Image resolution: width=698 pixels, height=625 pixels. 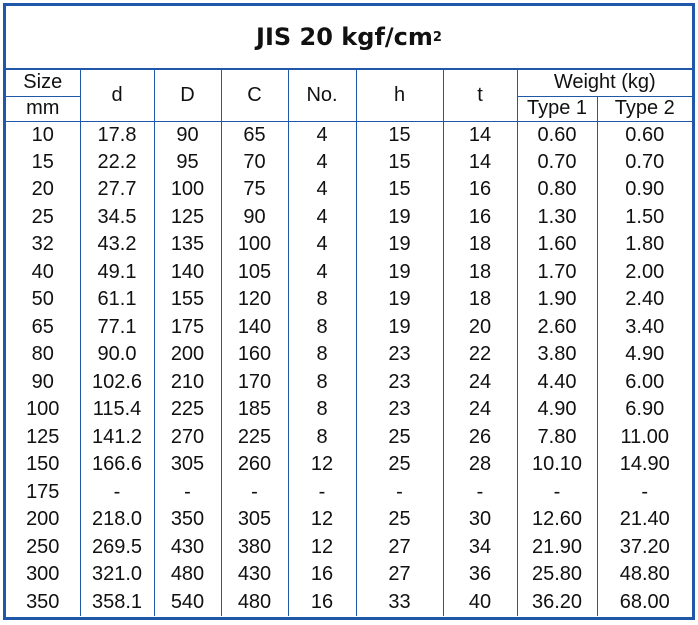 What do you see at coordinates (188, 300) in the screenshot?
I see `data-cell: 155` at bounding box center [188, 300].